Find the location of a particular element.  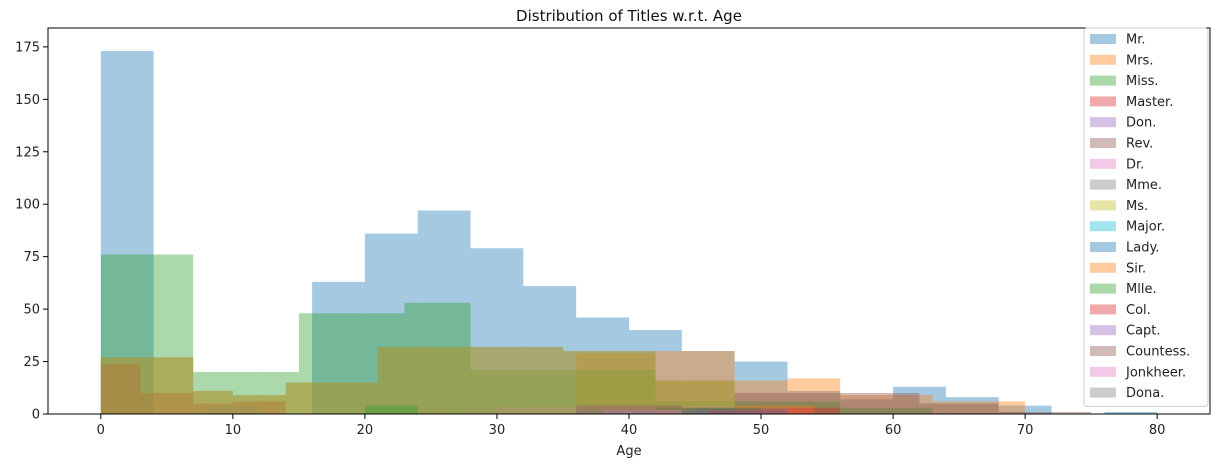

legend-label: Mlle. is located at coordinates (1141, 289).